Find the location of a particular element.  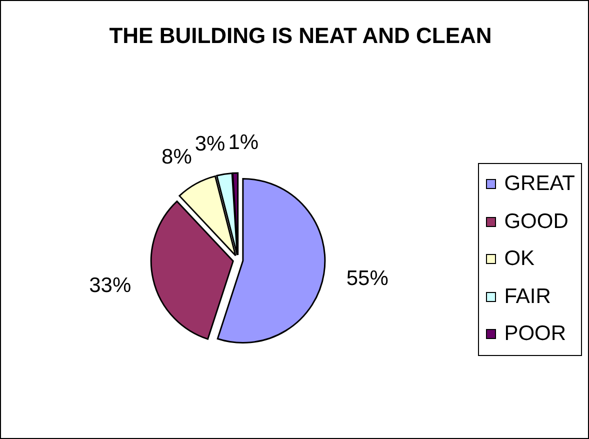

chart-title: THE BUILDING IS NEAT AND CLEAN is located at coordinates (300, 36).